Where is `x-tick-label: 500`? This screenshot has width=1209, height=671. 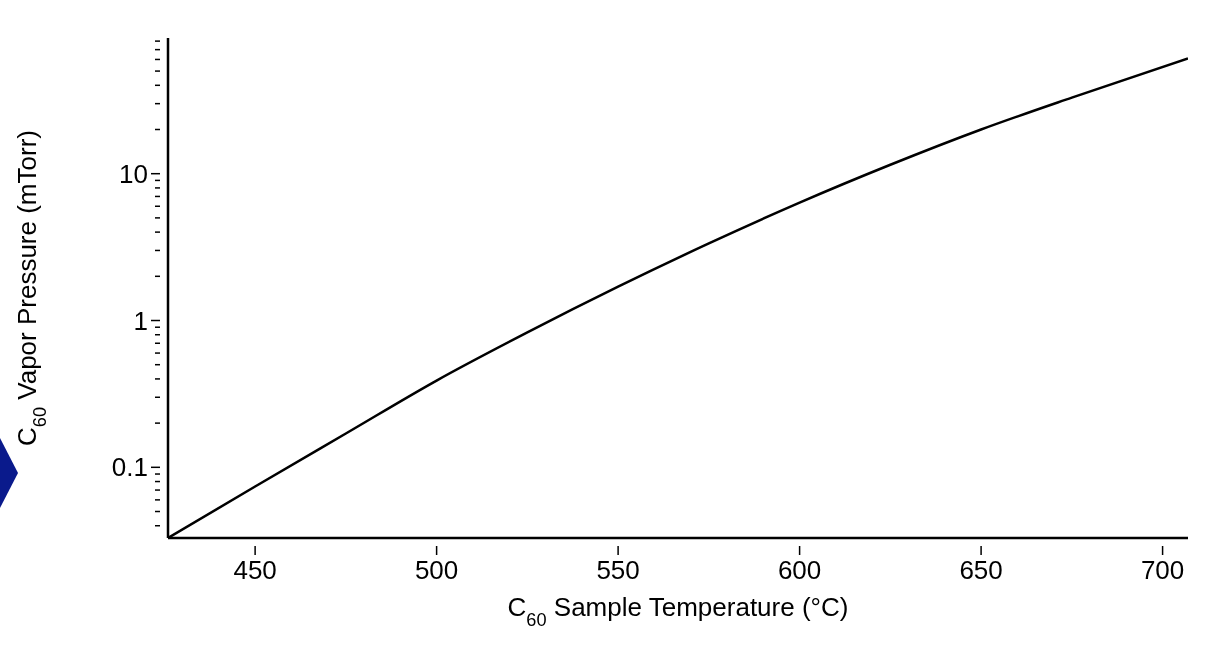 x-tick-label: 500 is located at coordinates (436, 569).